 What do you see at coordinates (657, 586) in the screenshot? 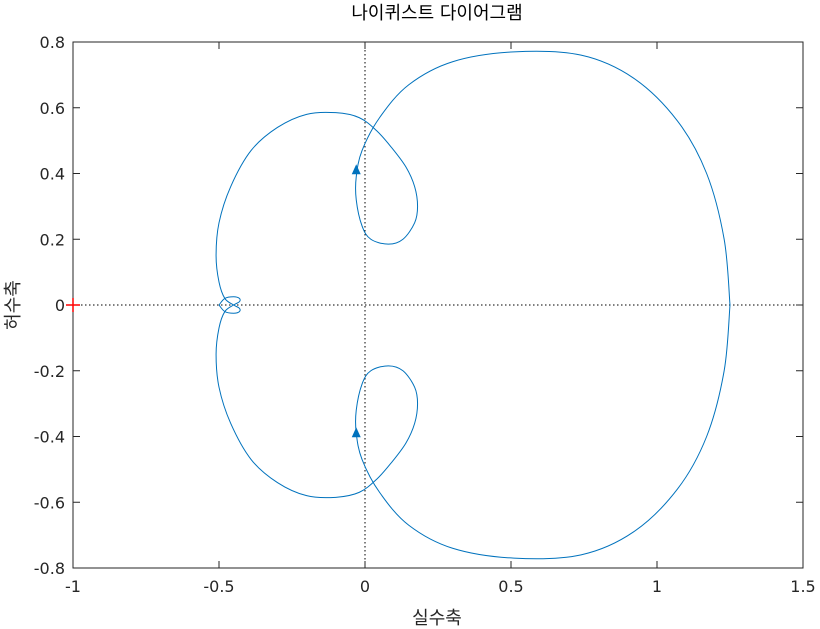
I see `x-tick-label: 1` at bounding box center [657, 586].